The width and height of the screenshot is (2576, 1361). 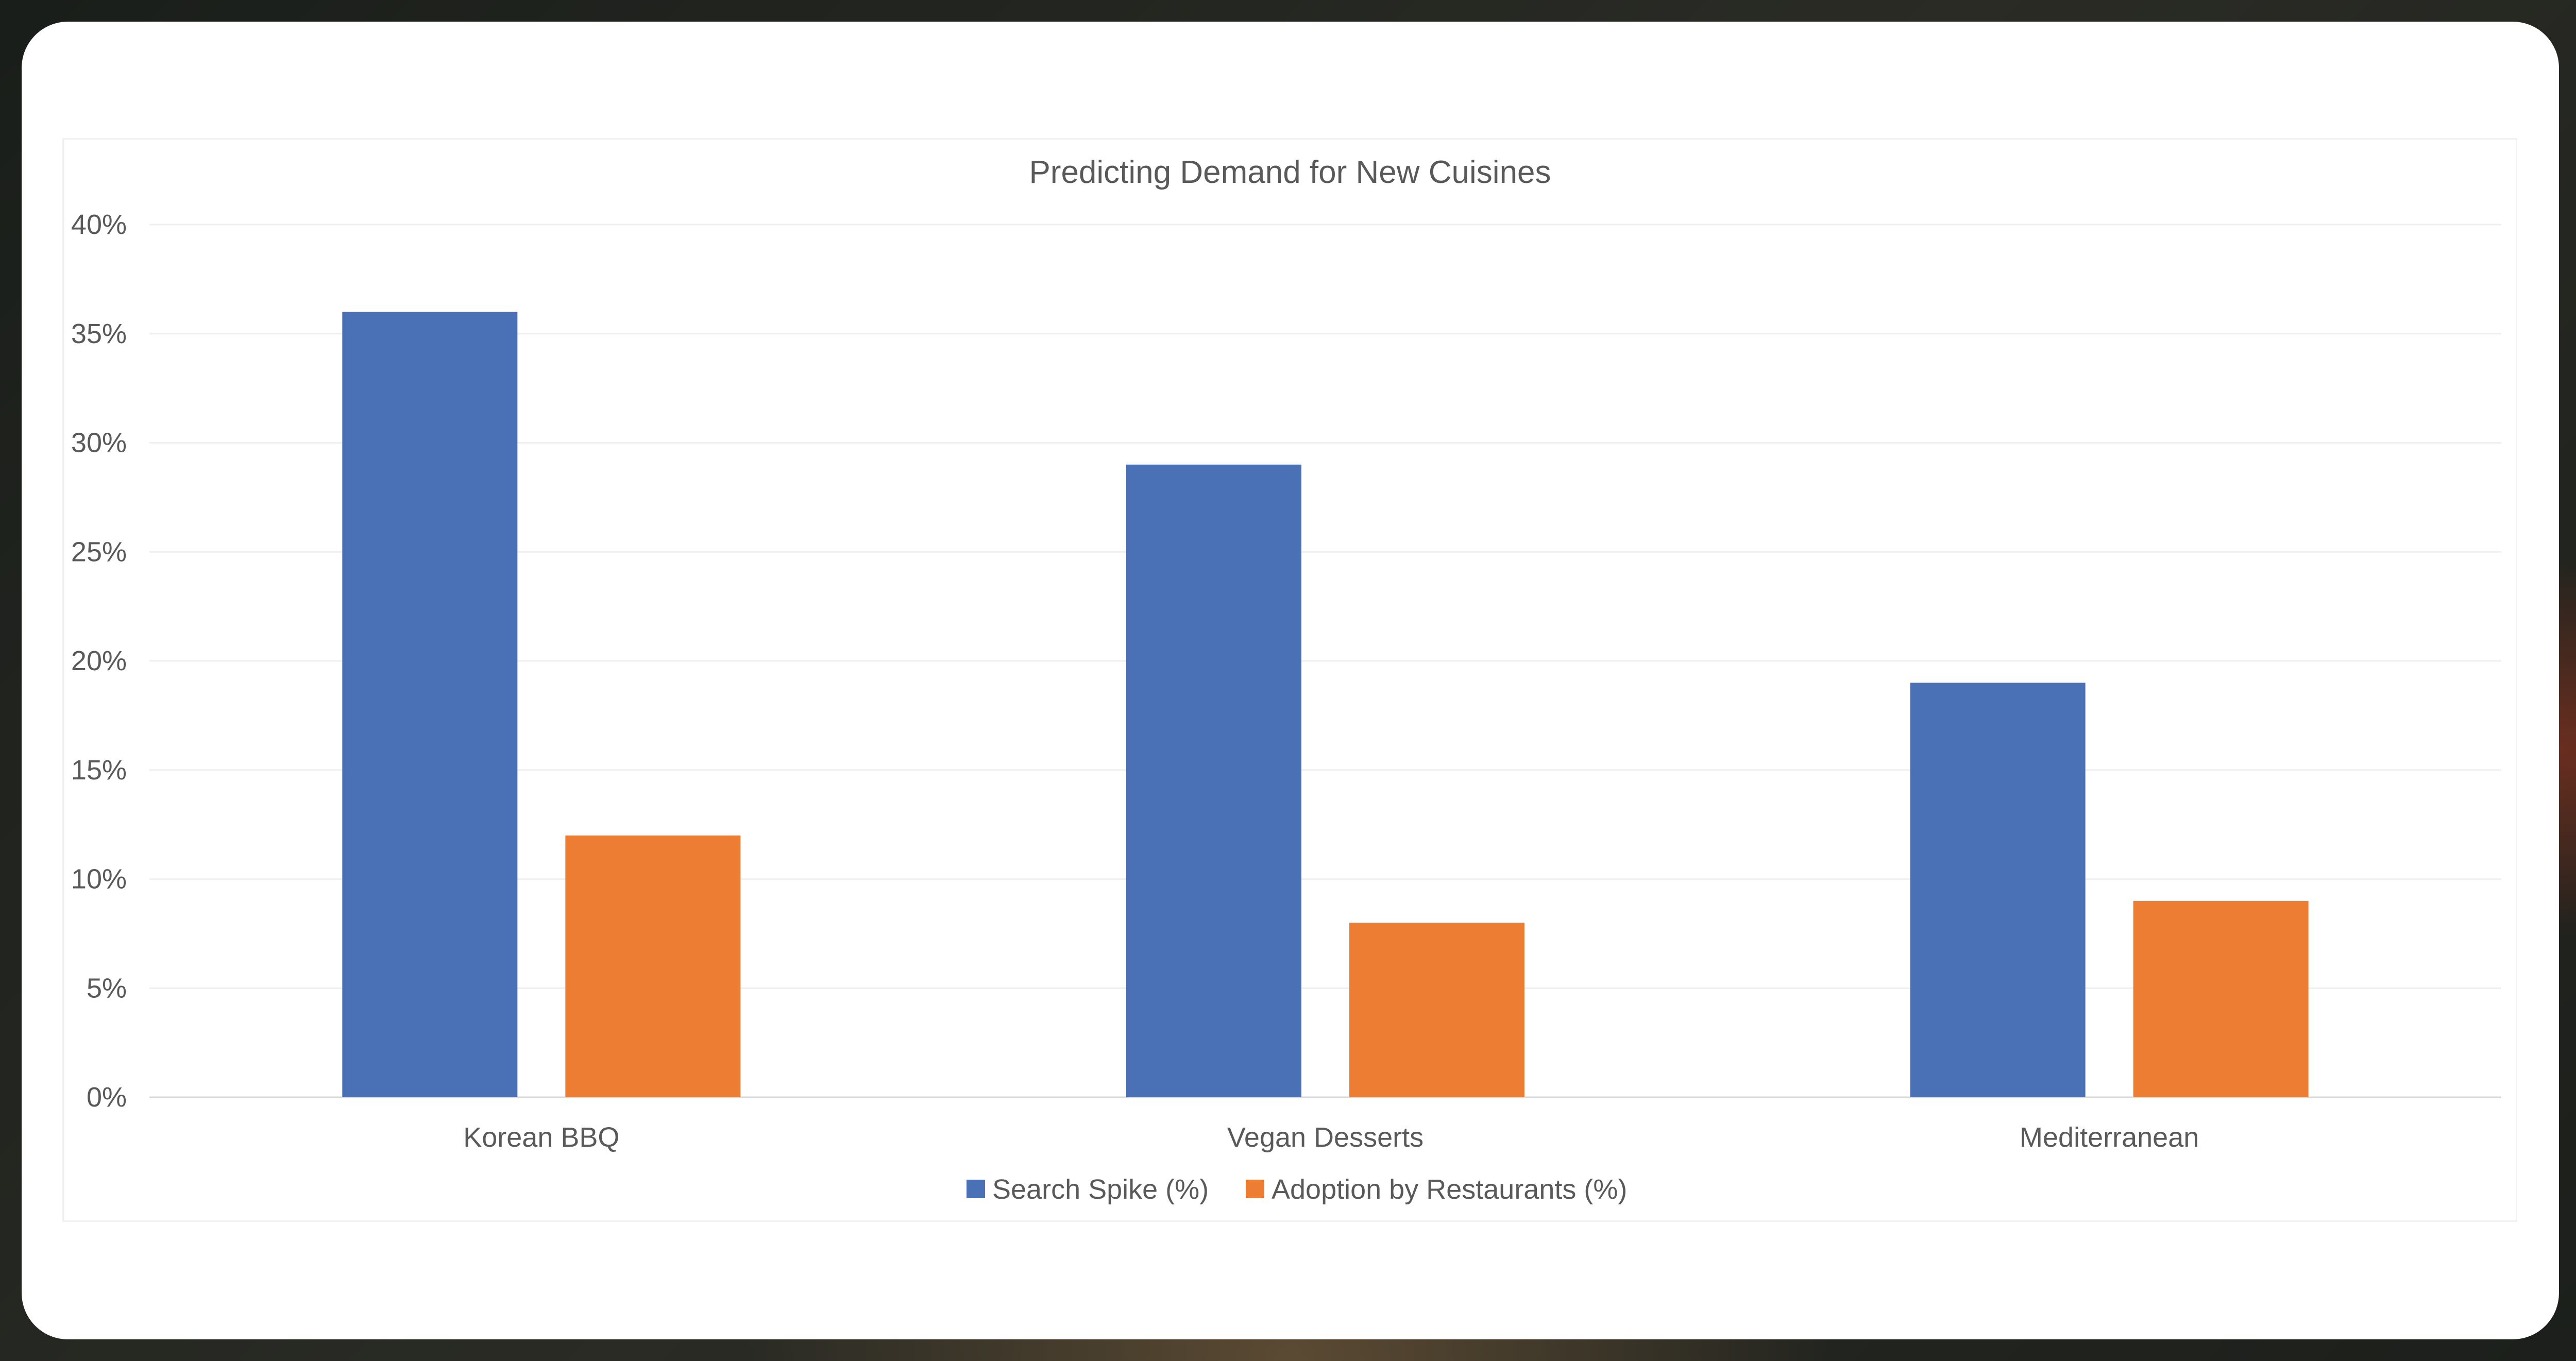 What do you see at coordinates (1325, 1137) in the screenshot?
I see `x-tick-label: Vegan Desserts` at bounding box center [1325, 1137].